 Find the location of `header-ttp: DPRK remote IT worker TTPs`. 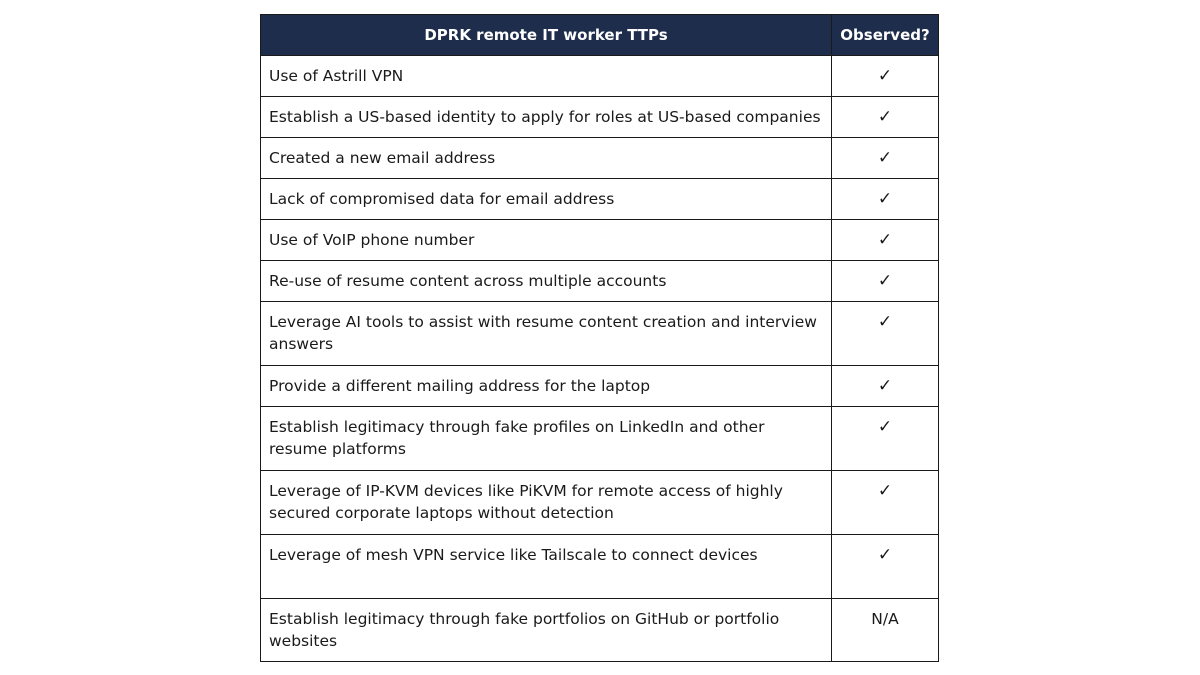

header-ttp: DPRK remote IT worker TTPs is located at coordinates (546, 35).